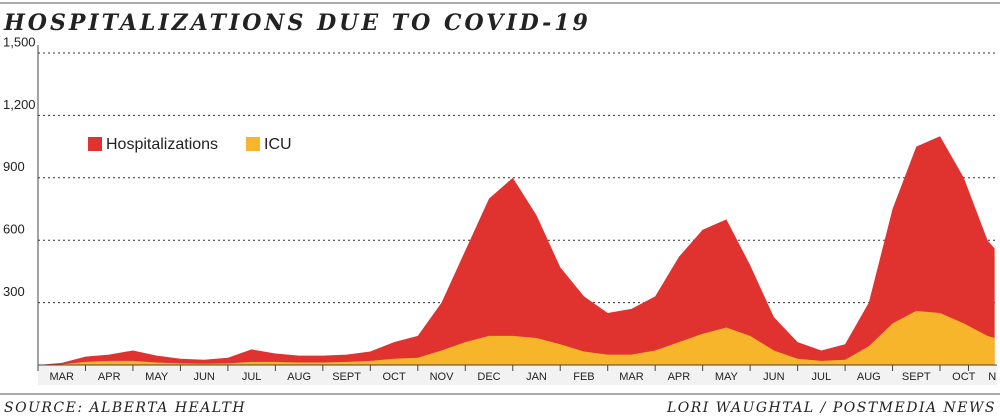  I want to click on y-tick-label: 600, so click(14, 229).